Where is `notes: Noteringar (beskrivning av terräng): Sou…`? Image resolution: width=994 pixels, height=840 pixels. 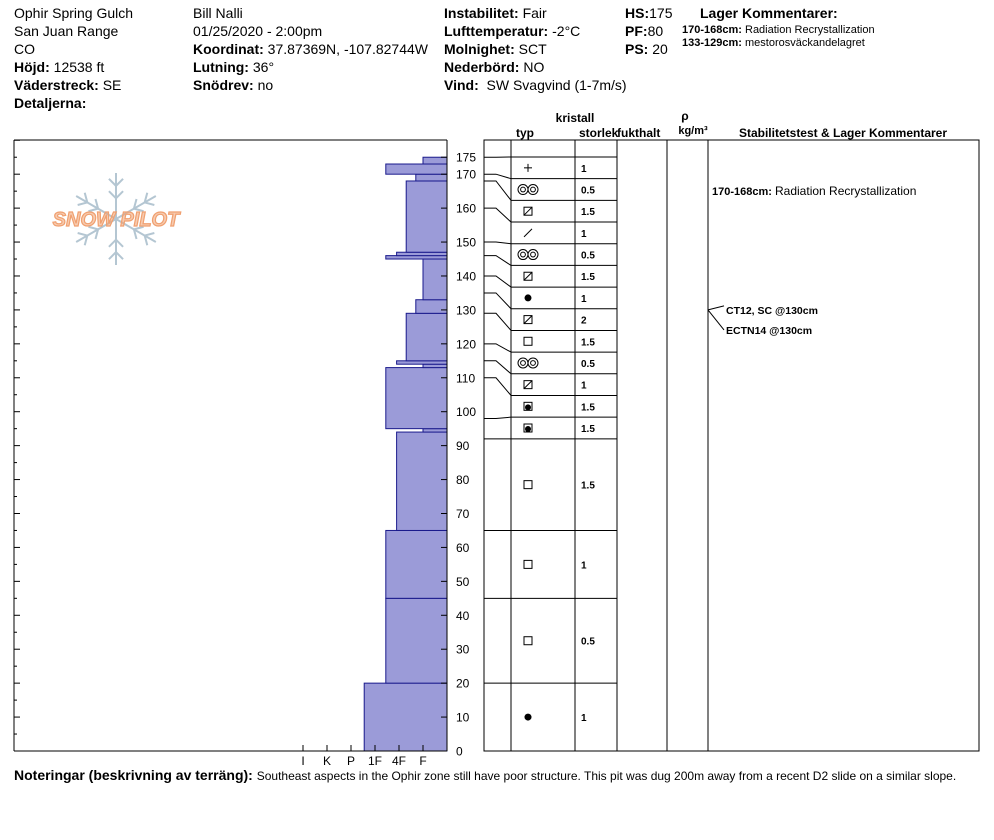 notes: Noteringar (beskrivning av terräng): Sou… is located at coordinates (485, 775).